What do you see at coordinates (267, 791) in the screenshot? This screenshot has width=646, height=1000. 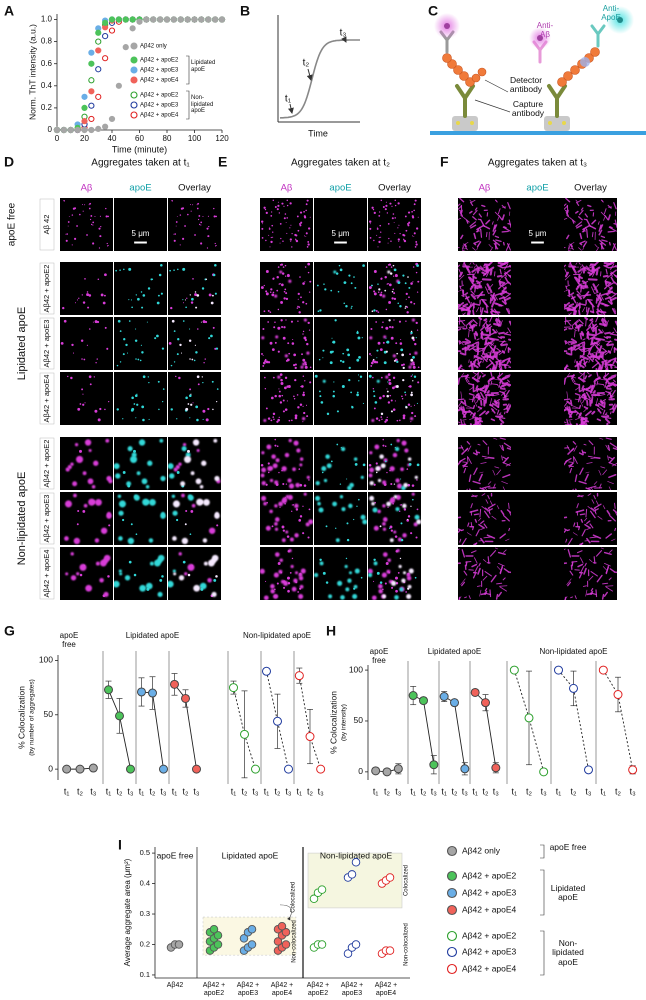 I see `x-tick-label: t₁` at bounding box center [267, 791].